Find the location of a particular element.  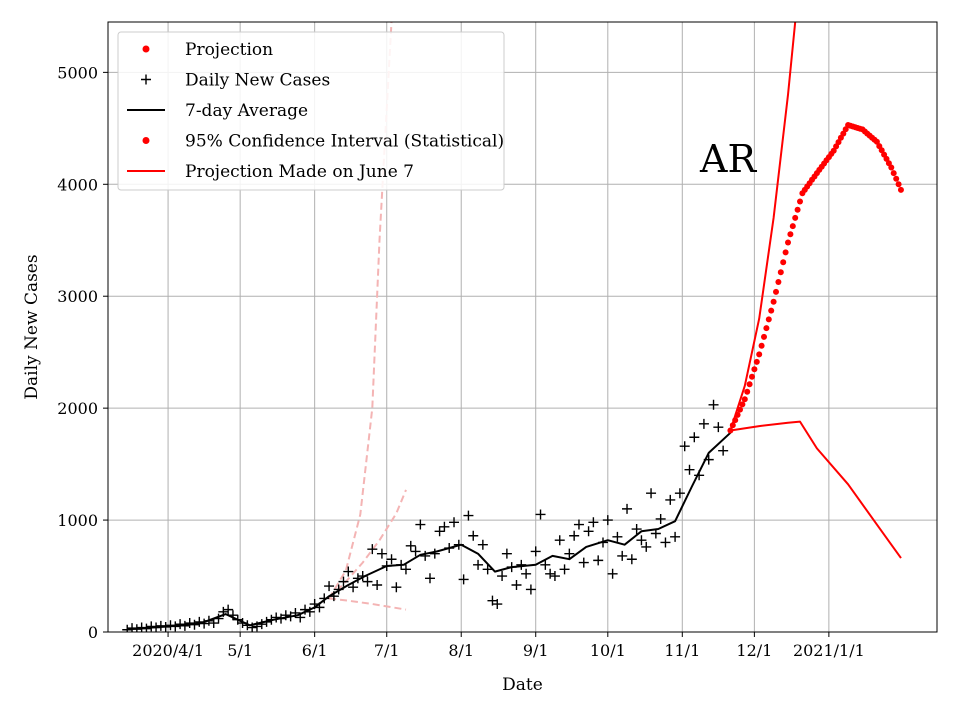

y-tick-label: 5000 is located at coordinates (77, 72).